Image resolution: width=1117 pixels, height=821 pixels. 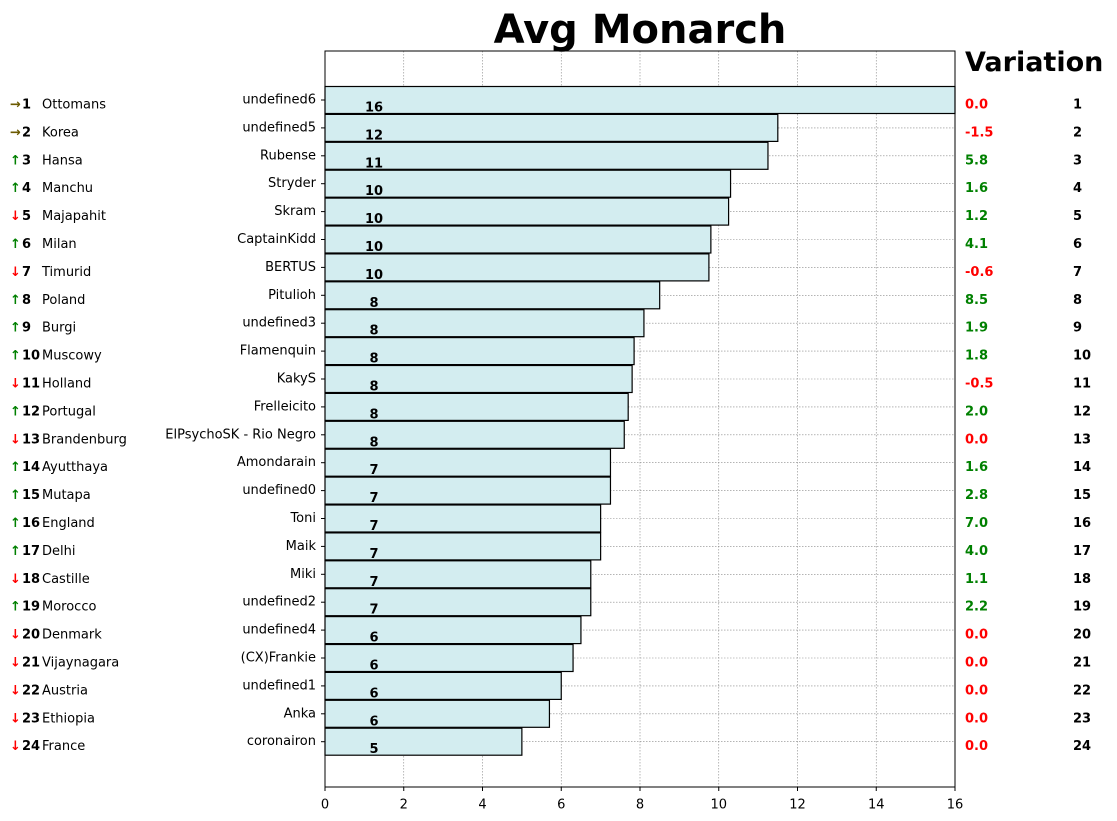 I want to click on right-rank: 3, so click(x=1077, y=160).